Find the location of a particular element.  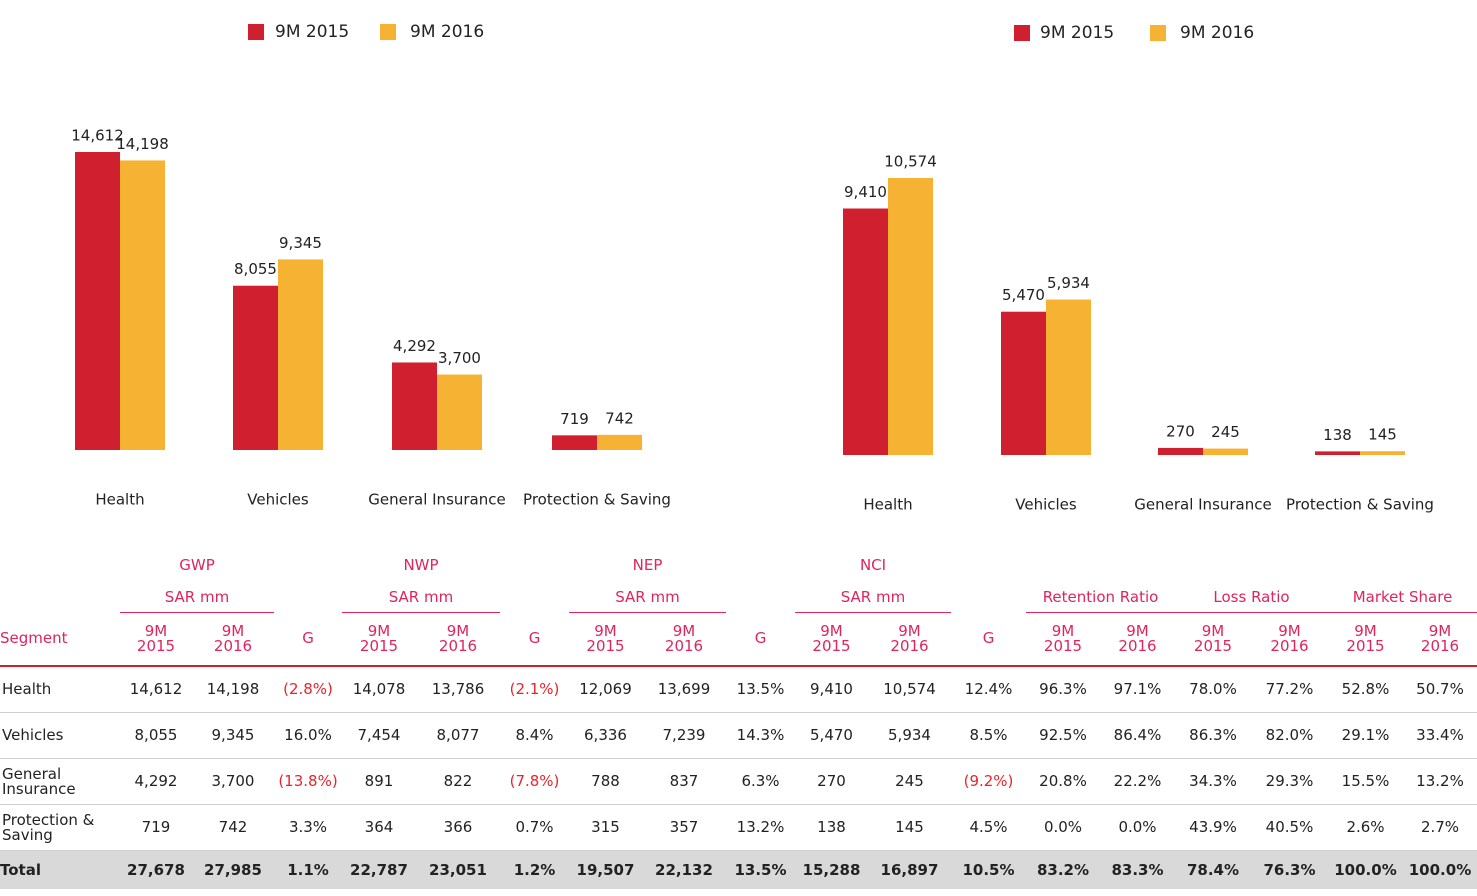

cell-text: 357 is located at coordinates (684, 827).